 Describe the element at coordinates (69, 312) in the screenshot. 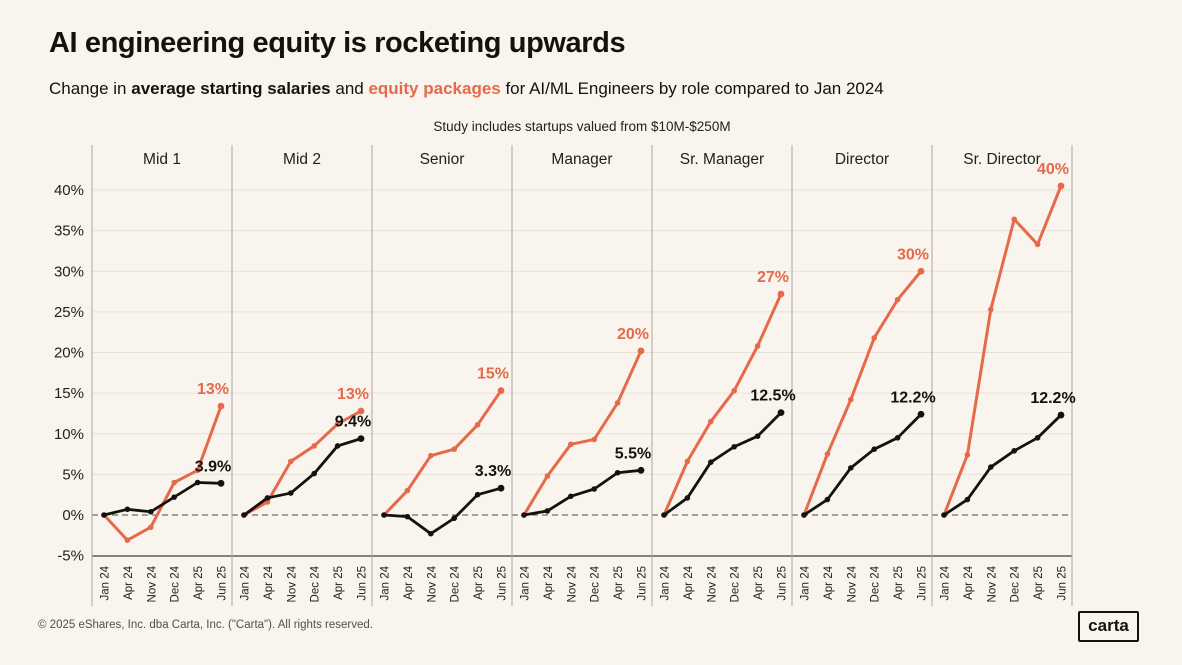

I see `y-axis-tick-label: 25%` at that location.